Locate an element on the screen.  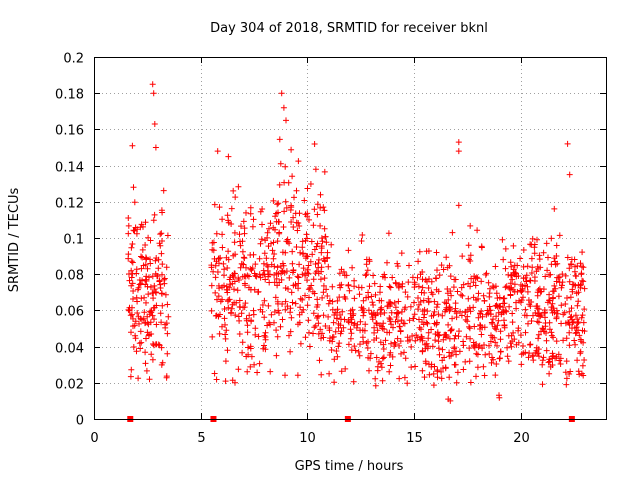
x-tick-label: 5 is located at coordinates (201, 438).